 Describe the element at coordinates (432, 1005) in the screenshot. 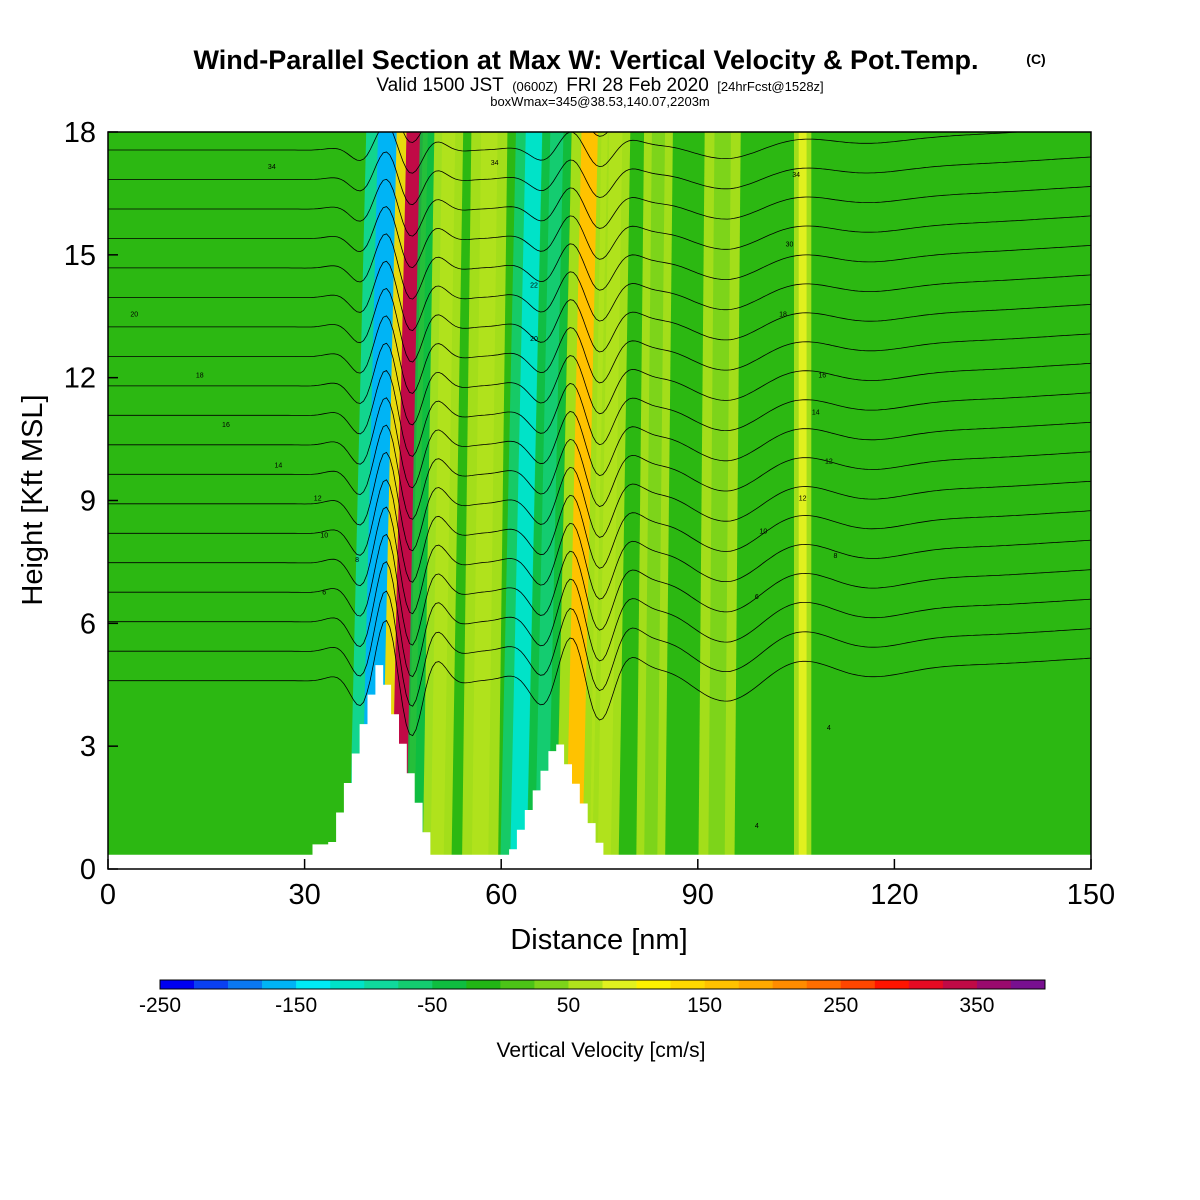

I see `colorbar-tick-label: -50` at that location.